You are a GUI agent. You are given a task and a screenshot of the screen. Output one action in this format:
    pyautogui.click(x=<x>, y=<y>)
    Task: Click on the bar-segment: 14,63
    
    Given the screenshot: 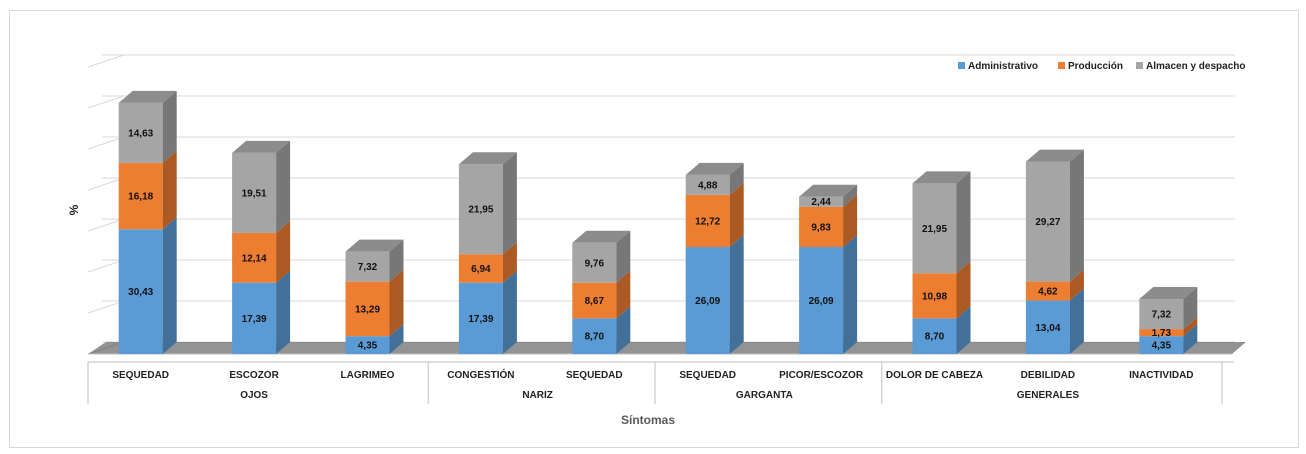 What is the action you would take?
    pyautogui.click(x=147, y=126)
    